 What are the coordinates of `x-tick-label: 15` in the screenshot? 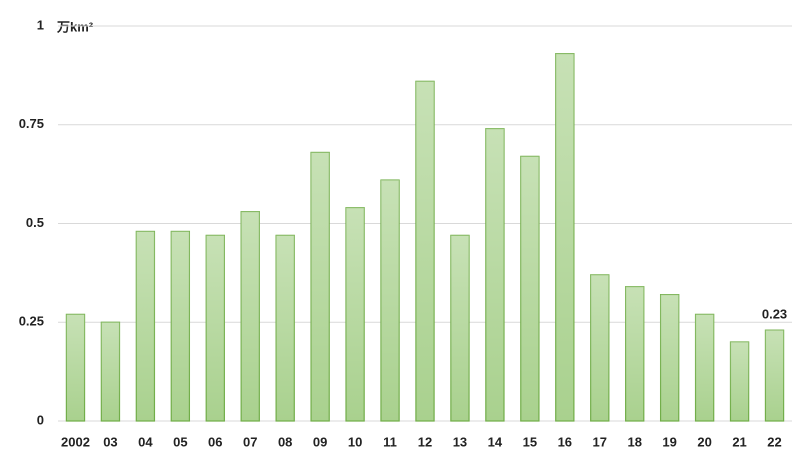 It's located at (530, 441).